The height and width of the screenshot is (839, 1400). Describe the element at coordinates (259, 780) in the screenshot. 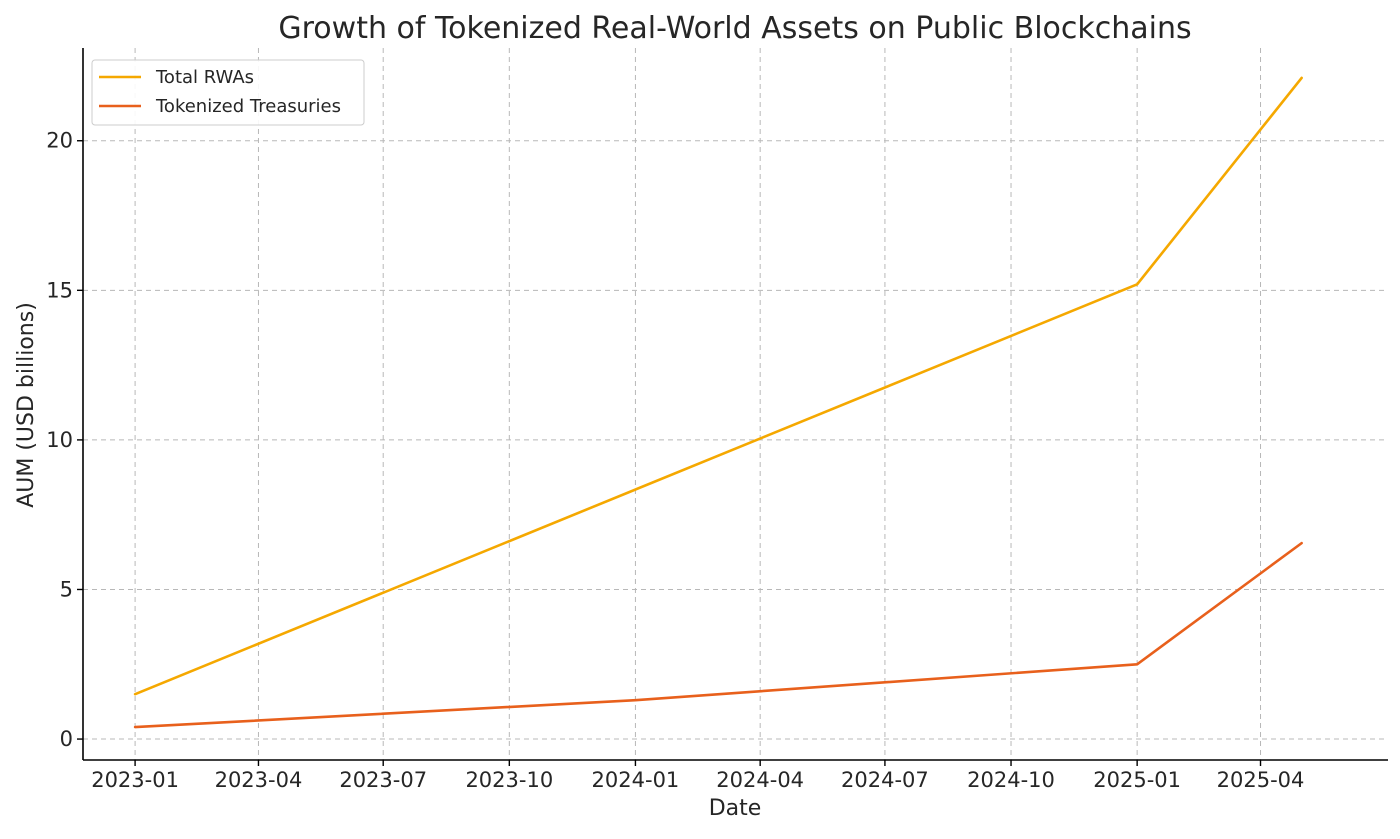

I see `x-tick-label: 2023-04` at that location.